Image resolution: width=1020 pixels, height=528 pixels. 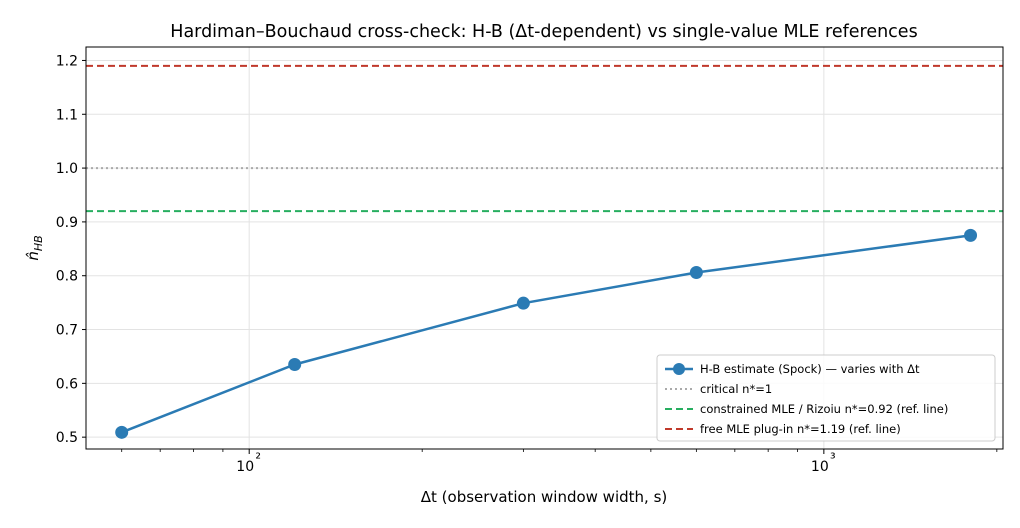 I want to click on x-tick-label-exponent: ², so click(x=258, y=459).